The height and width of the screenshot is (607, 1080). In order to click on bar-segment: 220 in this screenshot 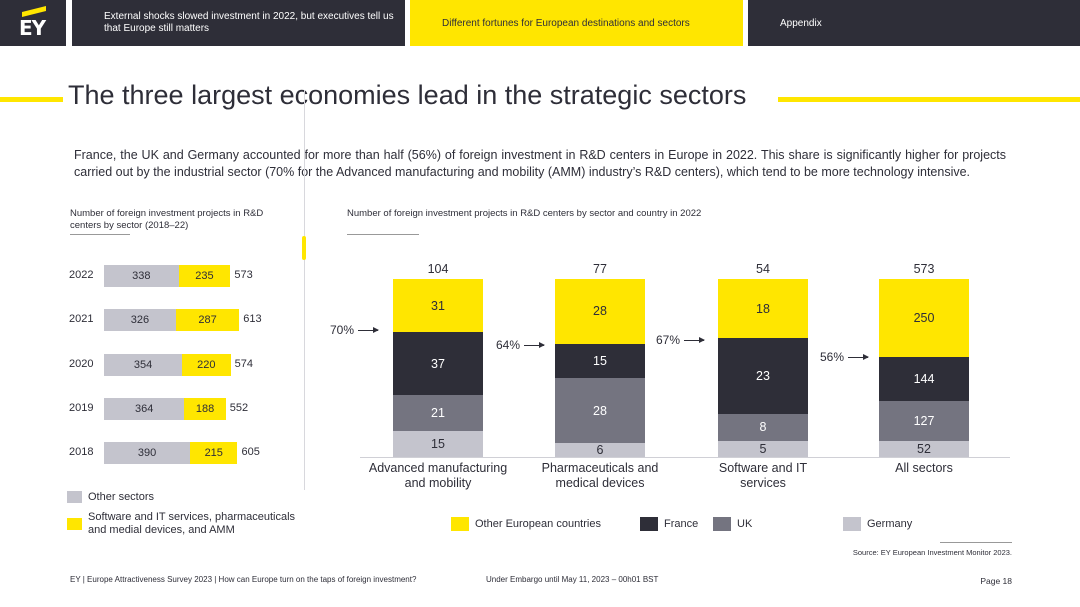, I will do `click(206, 364)`.